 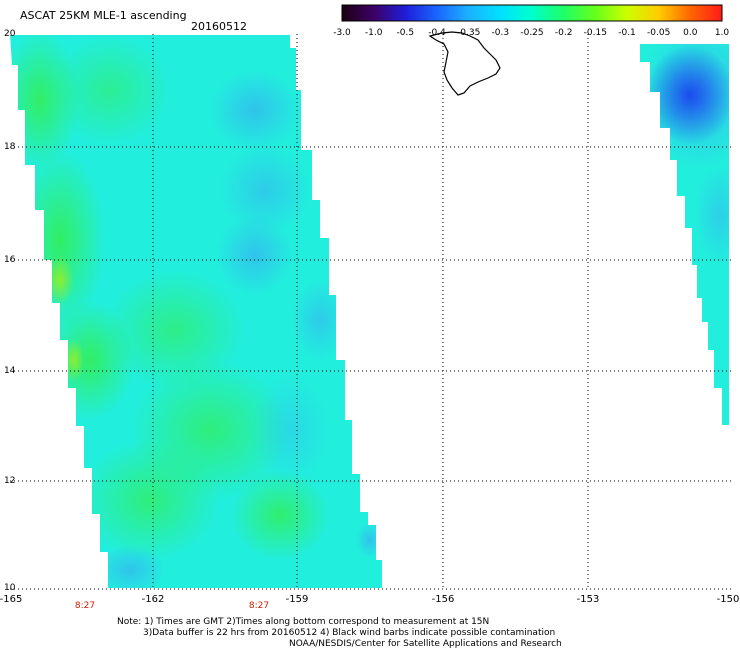 What do you see at coordinates (10, 34) in the screenshot?
I see `lat-label-20: 20` at bounding box center [10, 34].